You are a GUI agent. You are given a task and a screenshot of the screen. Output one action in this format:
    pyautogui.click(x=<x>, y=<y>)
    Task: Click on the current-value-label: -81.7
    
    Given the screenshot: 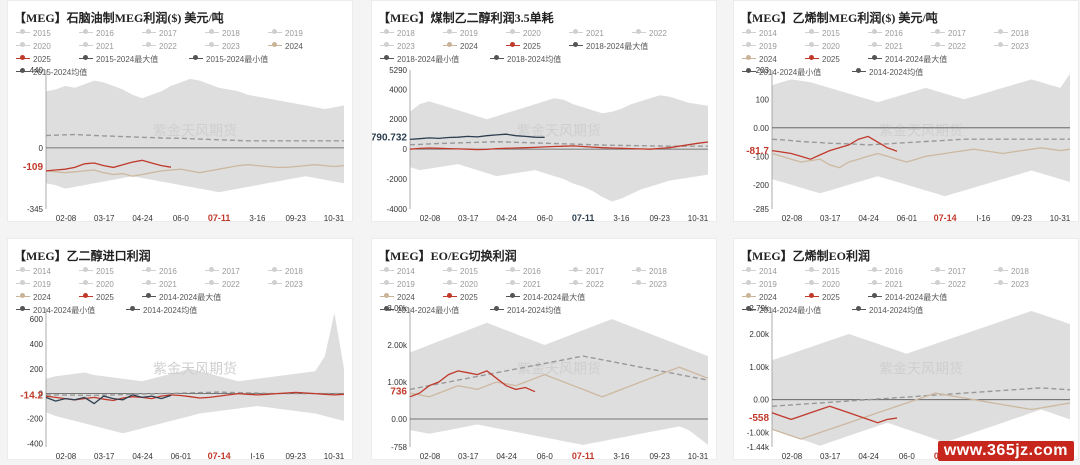 What is the action you would take?
    pyautogui.click(x=757, y=151)
    